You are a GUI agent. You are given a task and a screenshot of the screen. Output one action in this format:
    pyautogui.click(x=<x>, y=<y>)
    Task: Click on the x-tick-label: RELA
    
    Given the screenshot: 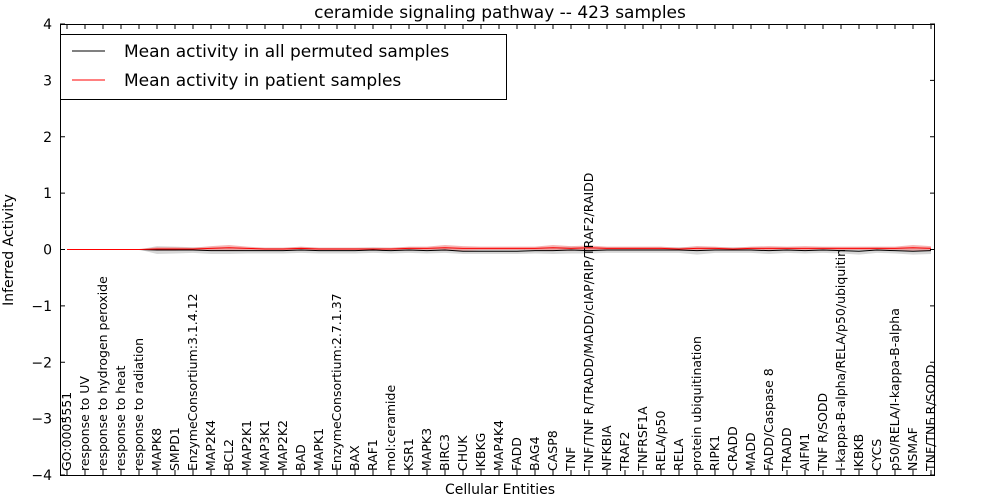 What is the action you would take?
    pyautogui.click(x=678, y=454)
    